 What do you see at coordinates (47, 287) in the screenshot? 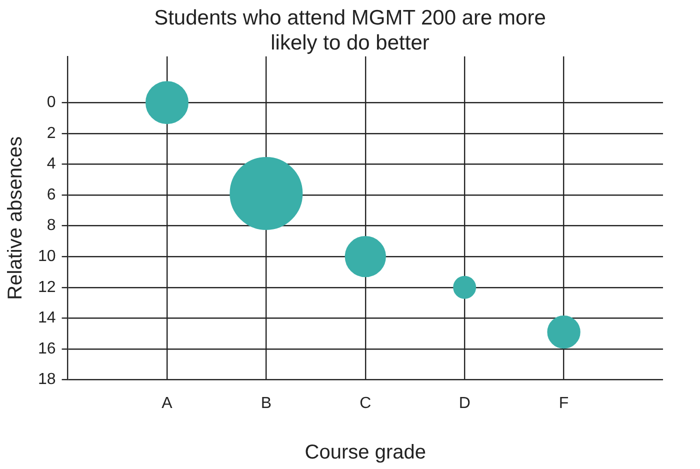
I see `y-tick-label: 12` at bounding box center [47, 287].